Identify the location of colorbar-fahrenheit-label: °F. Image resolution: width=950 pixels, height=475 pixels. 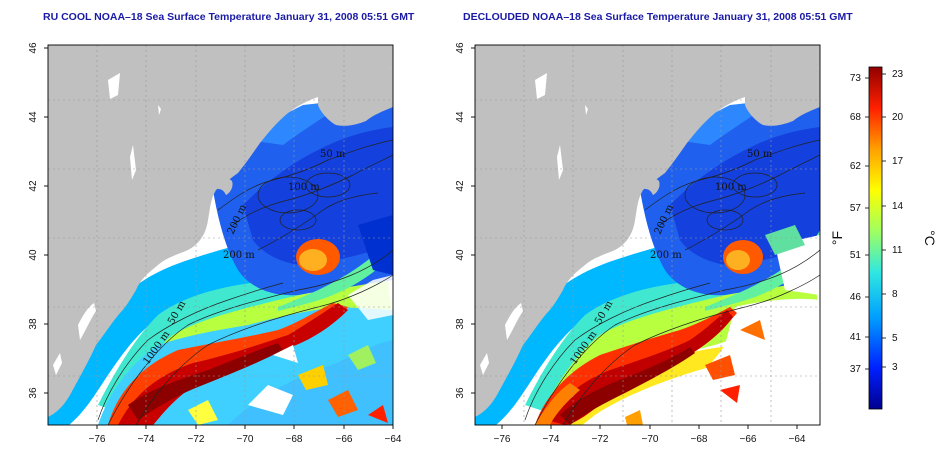
(837, 238).